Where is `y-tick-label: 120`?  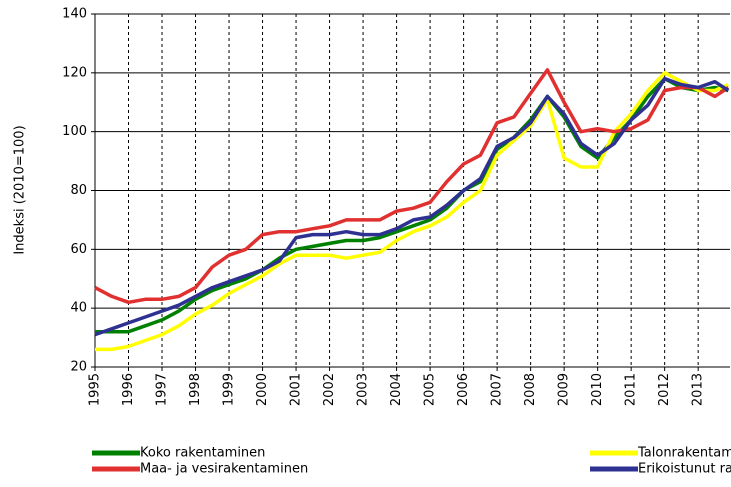 y-tick-label: 120 is located at coordinates (74, 72).